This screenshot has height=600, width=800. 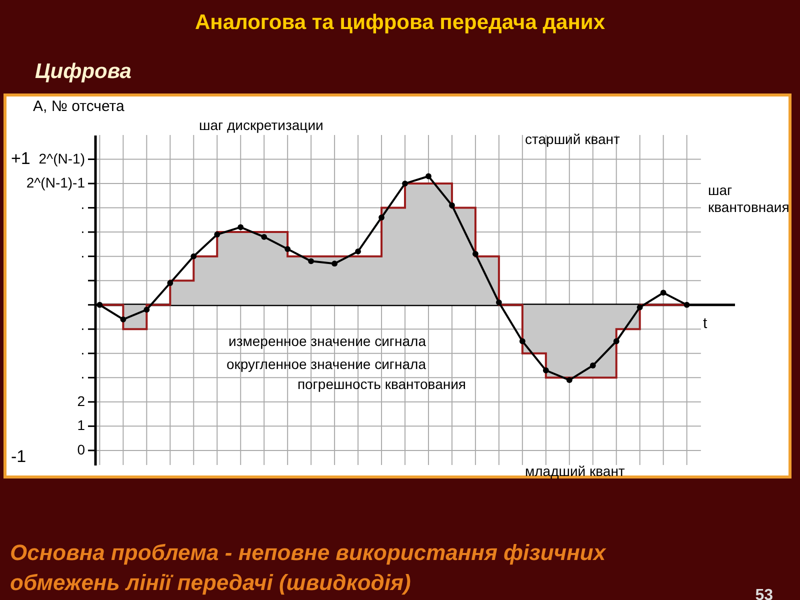 I want to click on annotation: округленное значение сигнала, so click(x=326, y=364).